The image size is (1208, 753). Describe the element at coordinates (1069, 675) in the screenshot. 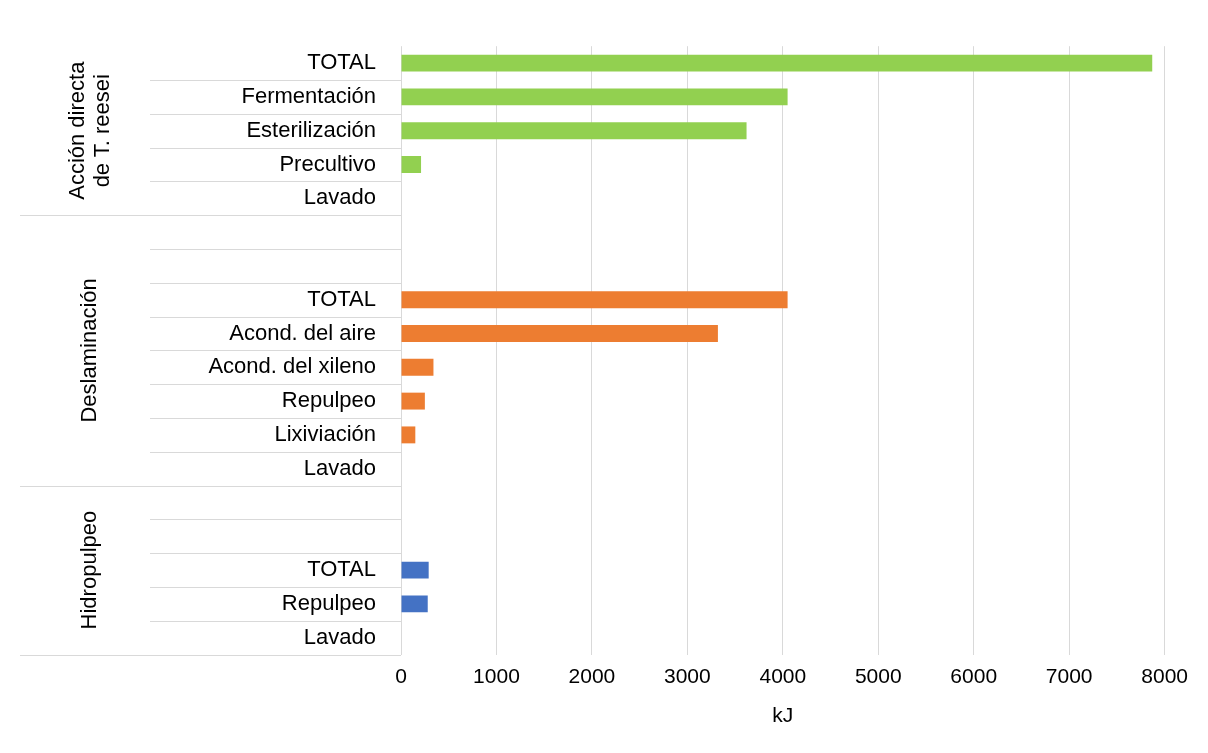

I see `x-tick-label: 7000` at that location.